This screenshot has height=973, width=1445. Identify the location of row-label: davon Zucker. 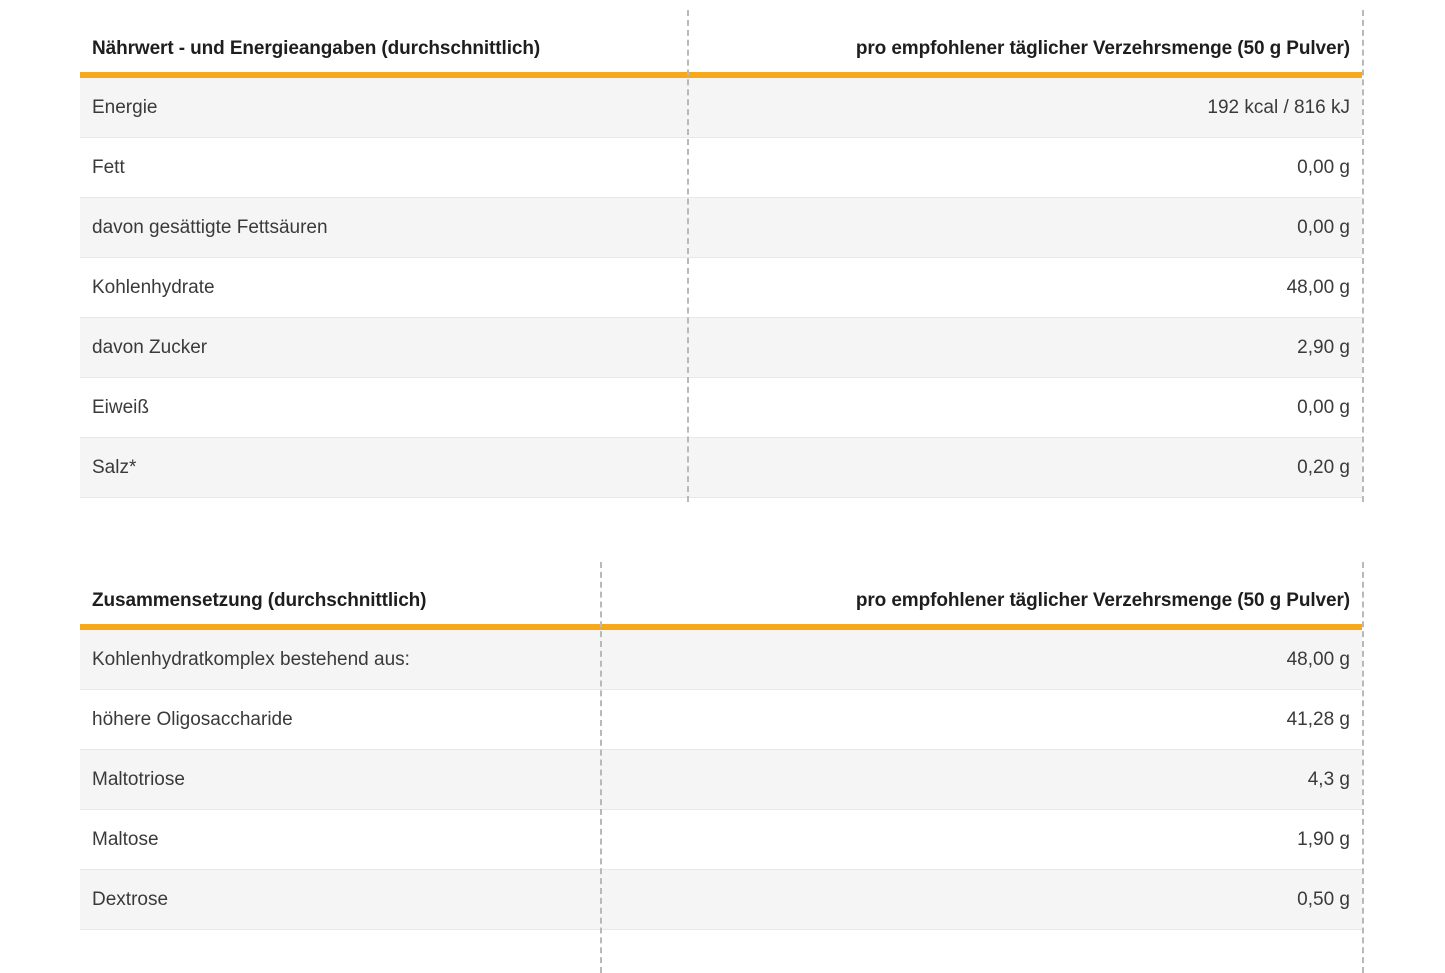
(150, 347).